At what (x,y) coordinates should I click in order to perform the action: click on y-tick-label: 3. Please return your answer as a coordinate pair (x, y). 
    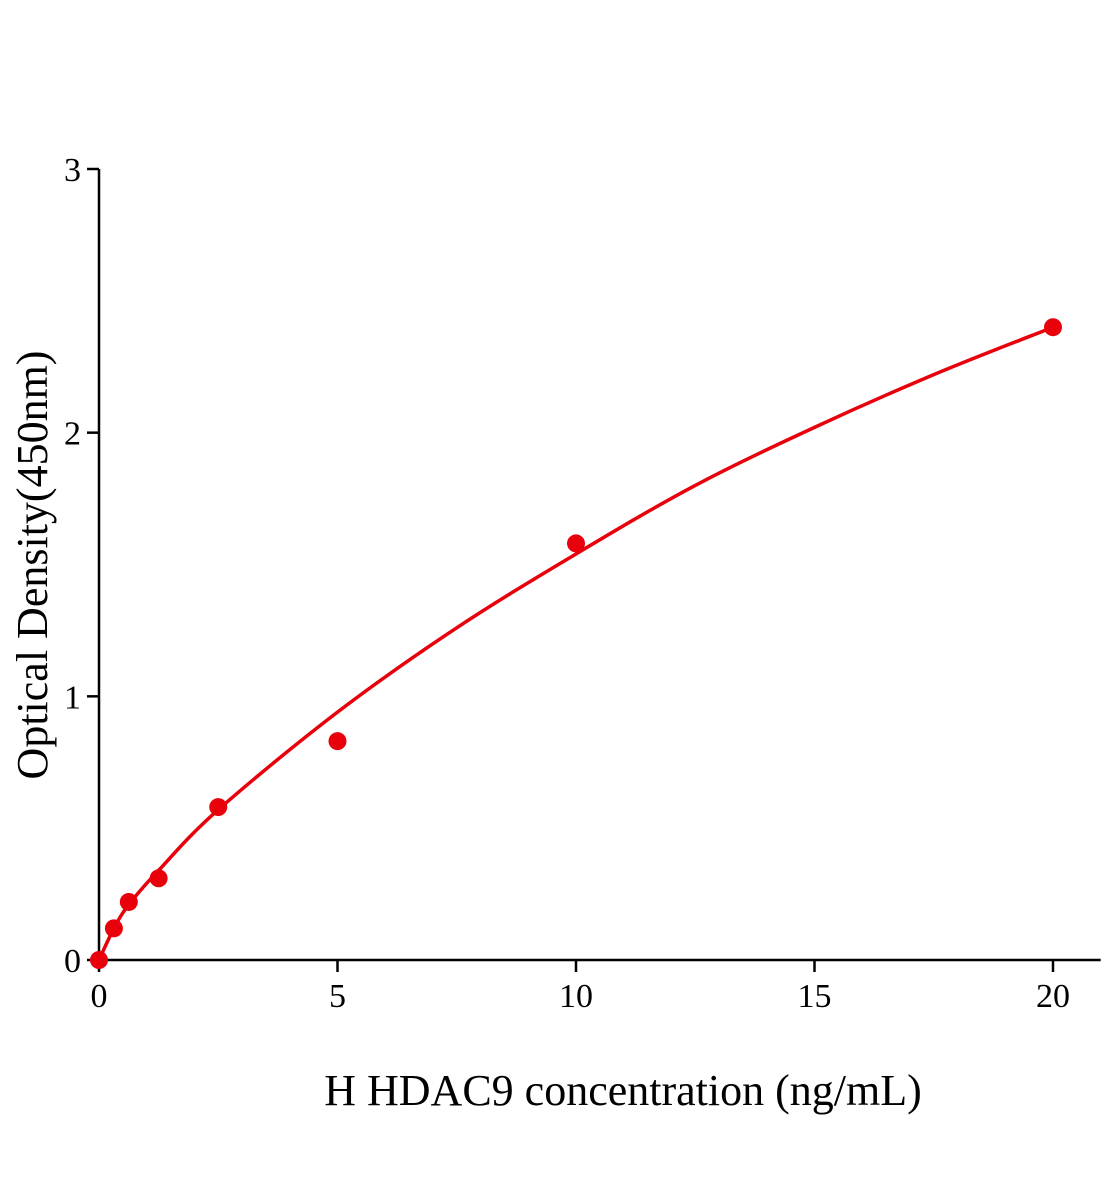
    Looking at the image, I should click on (72, 170).